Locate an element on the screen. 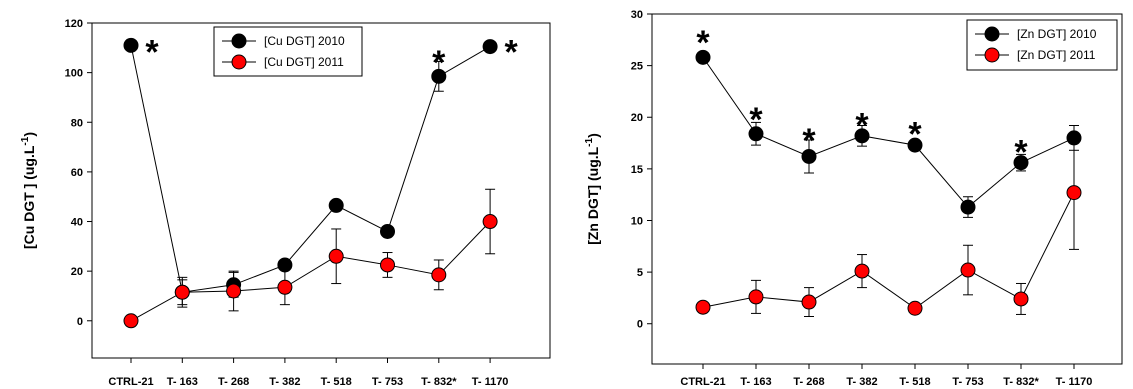 The height and width of the screenshot is (389, 1133). cu-y-tick-label: 60 is located at coordinates (77, 173).